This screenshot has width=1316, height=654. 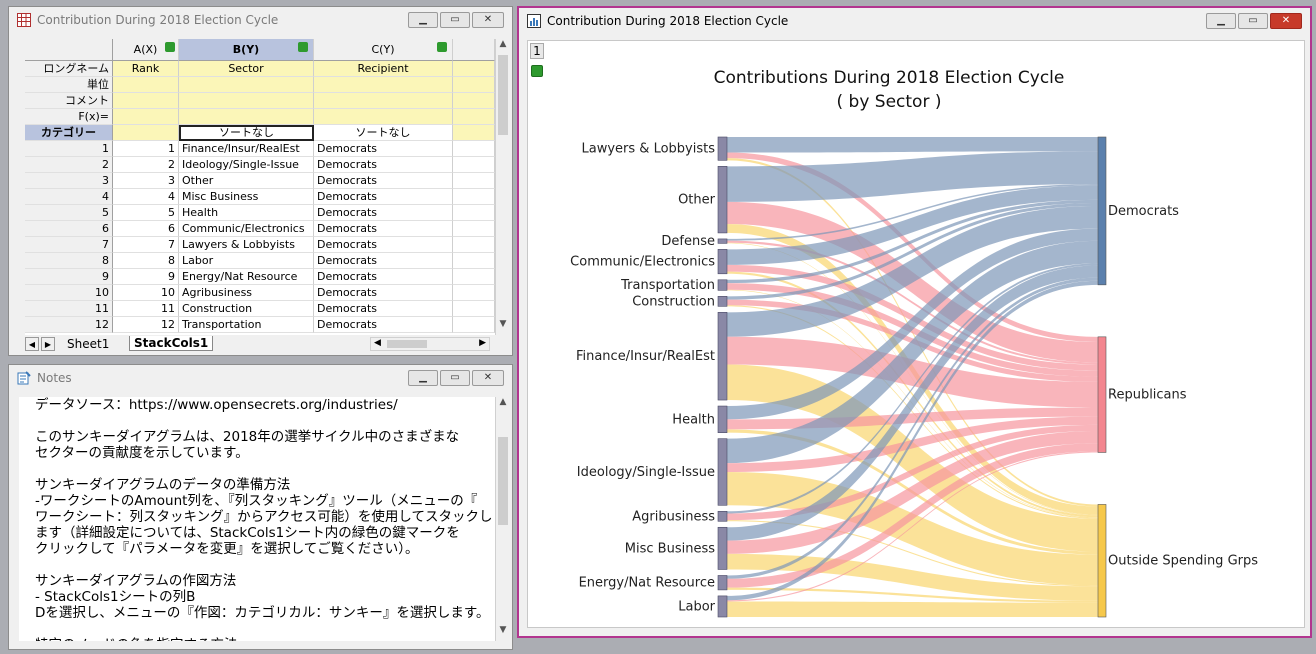 I want to click on table-row: 4 4 Misc Business Democrats, so click(x=260, y=197).